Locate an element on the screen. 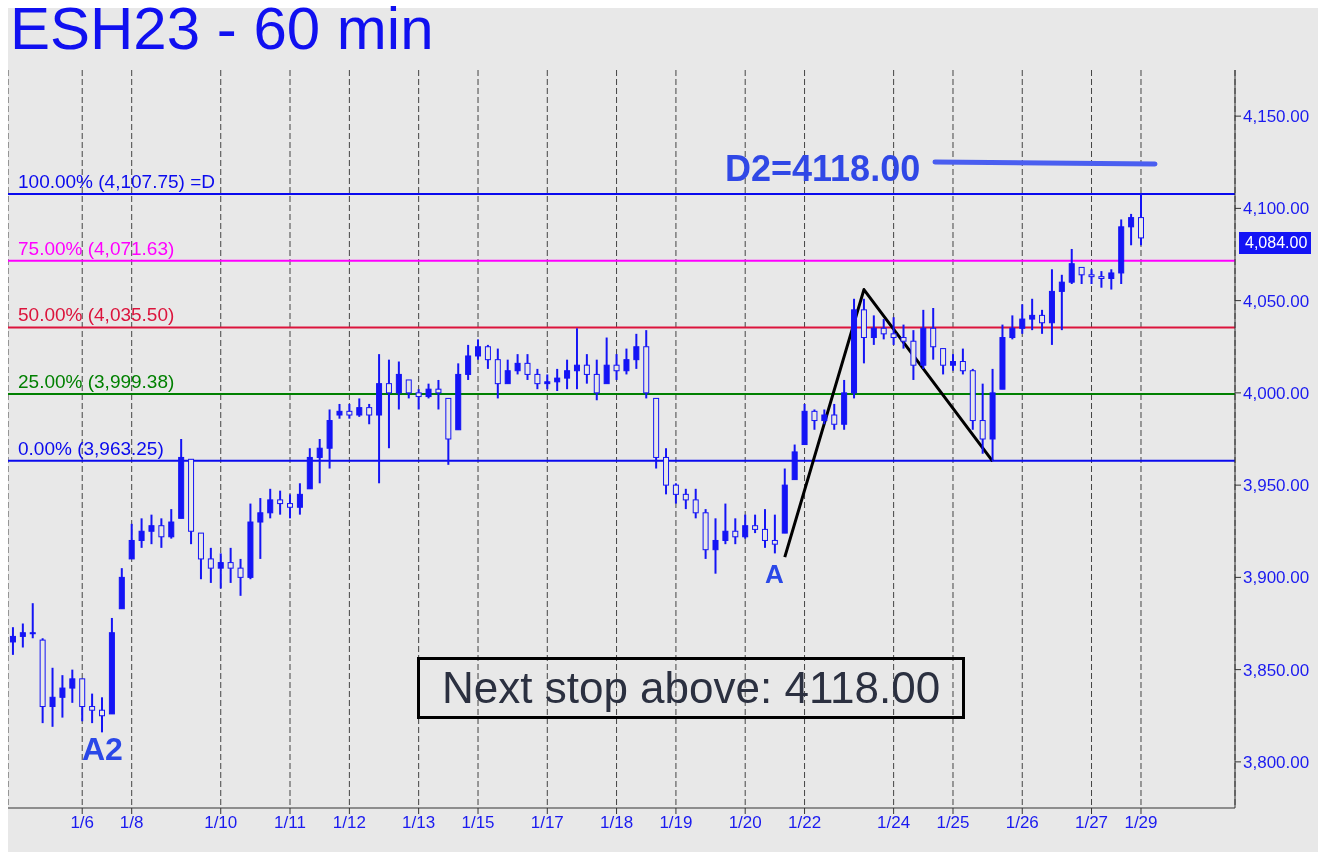  ref-line-label: 100.00% (4,107.75) =D is located at coordinates (116, 182).